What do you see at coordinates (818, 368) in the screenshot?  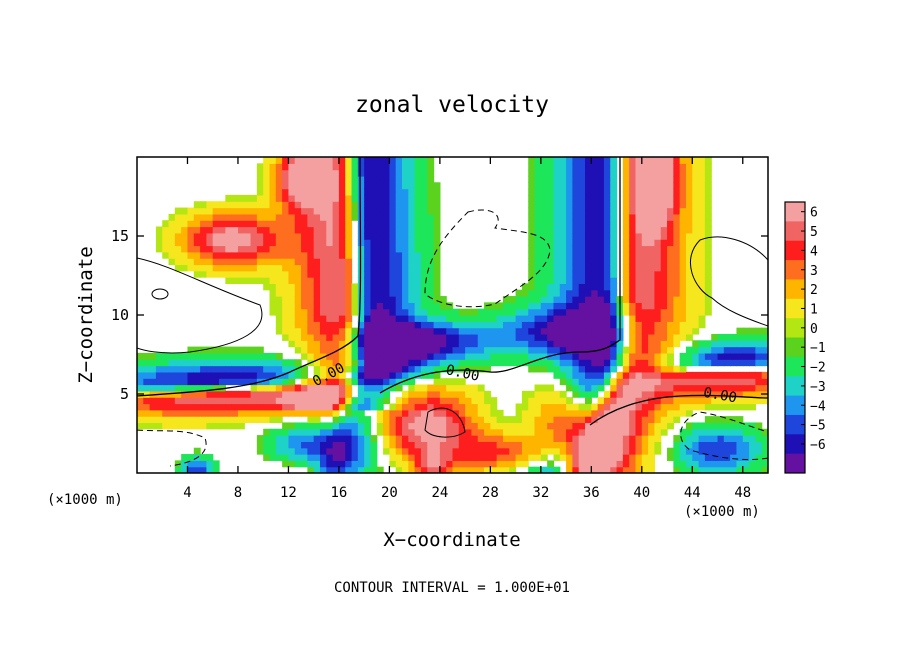 I see `colorbar-label: −2` at bounding box center [818, 368].